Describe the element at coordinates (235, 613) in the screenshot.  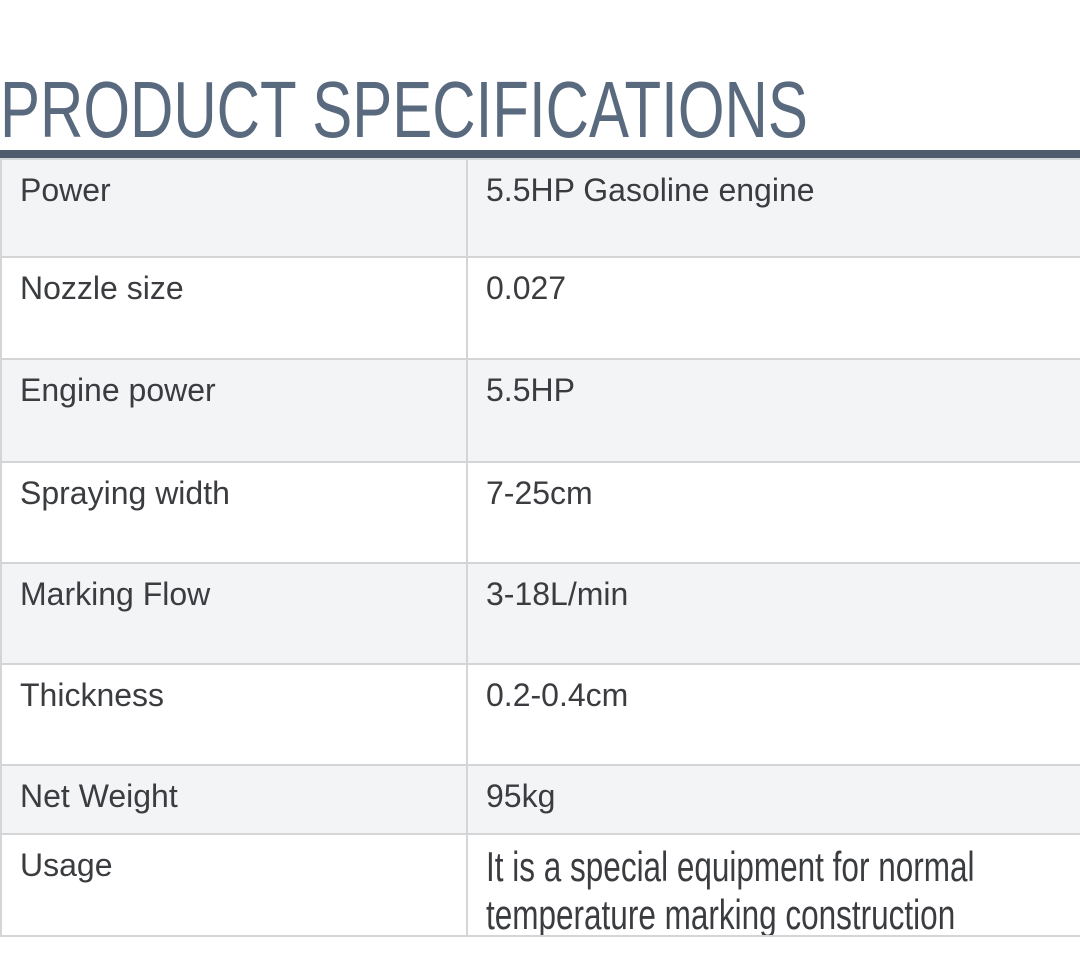
I see `spec-label-cell: Marking Flow` at that location.